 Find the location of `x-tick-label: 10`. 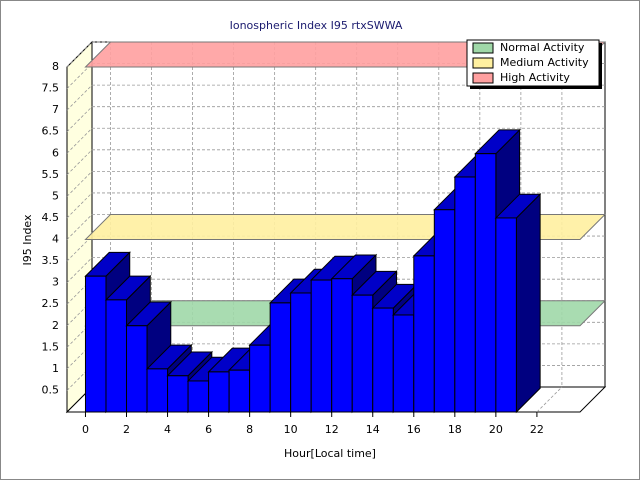

x-tick-label: 10 is located at coordinates (291, 429).